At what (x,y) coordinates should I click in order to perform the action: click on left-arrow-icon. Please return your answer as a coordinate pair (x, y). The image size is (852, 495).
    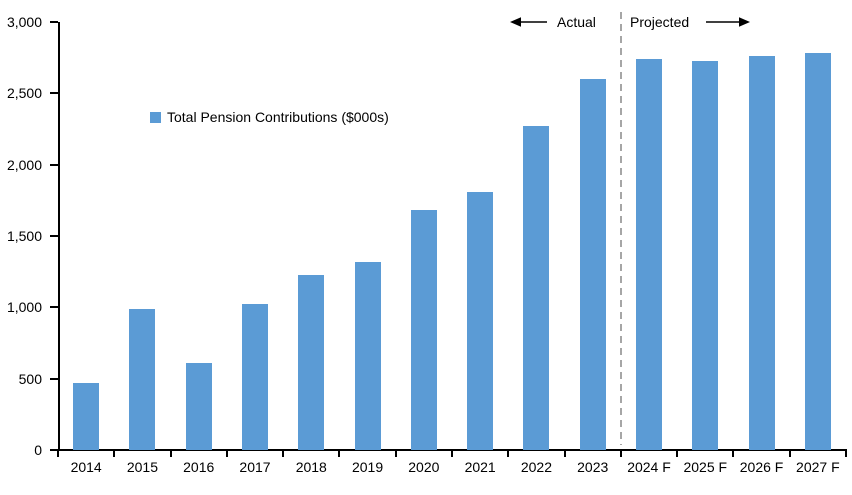
    Looking at the image, I should click on (528, 22).